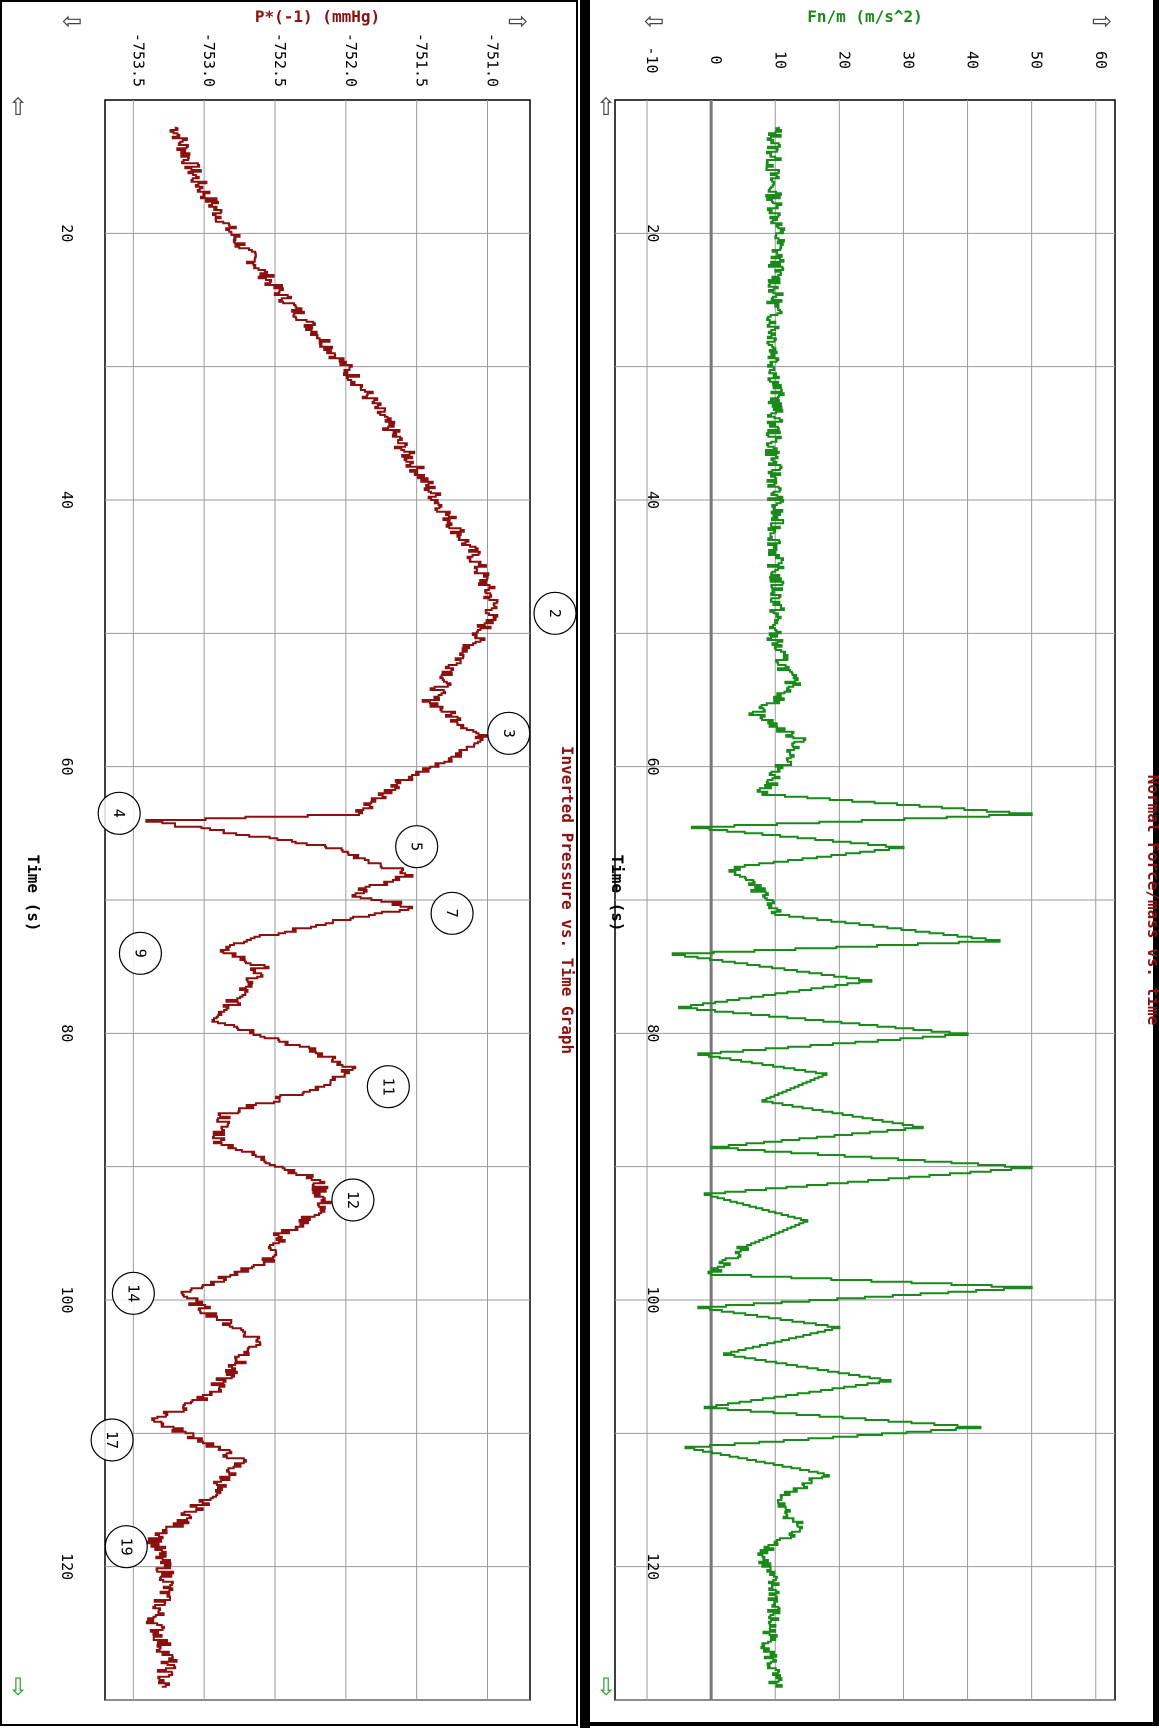  I want to click on pressure-y-tick-label: -751.0, so click(493, 60).